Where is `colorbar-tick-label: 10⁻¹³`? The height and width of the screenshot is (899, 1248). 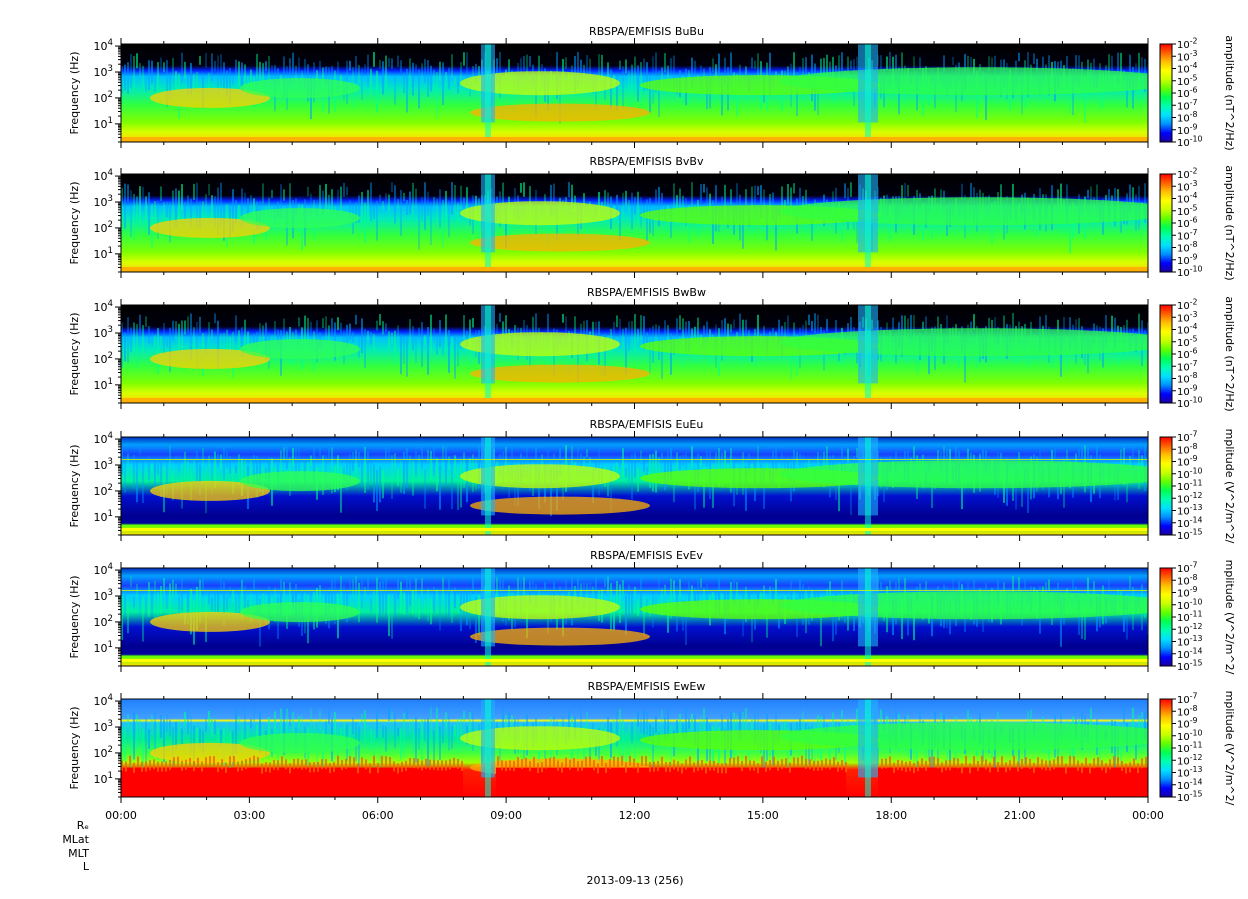 colorbar-tick-label: 10⁻¹³ is located at coordinates (1190, 641).